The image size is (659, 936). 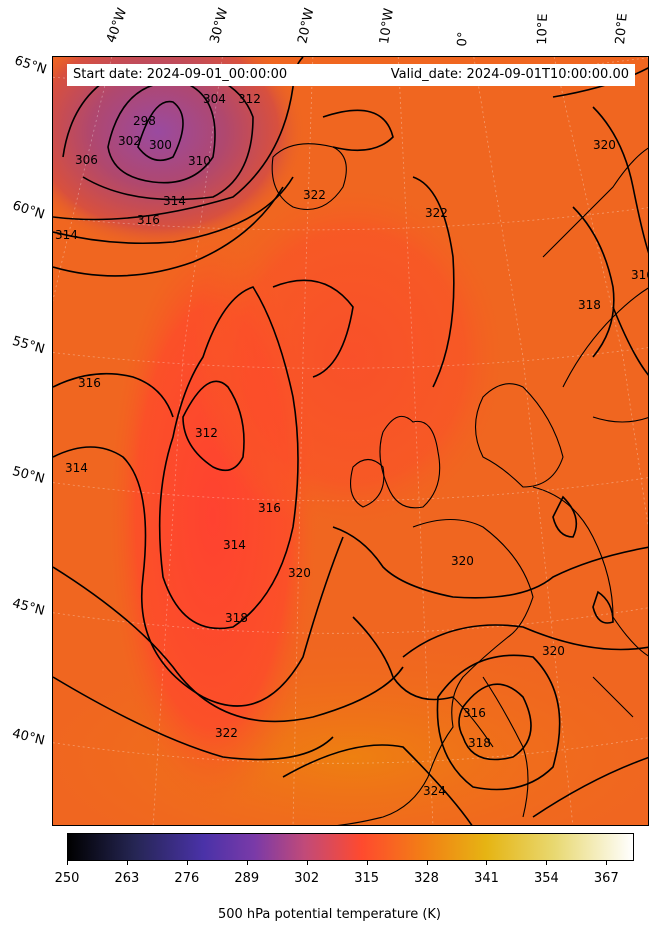 What do you see at coordinates (463, 39) in the screenshot?
I see `longitude-label: 0°` at bounding box center [463, 39].